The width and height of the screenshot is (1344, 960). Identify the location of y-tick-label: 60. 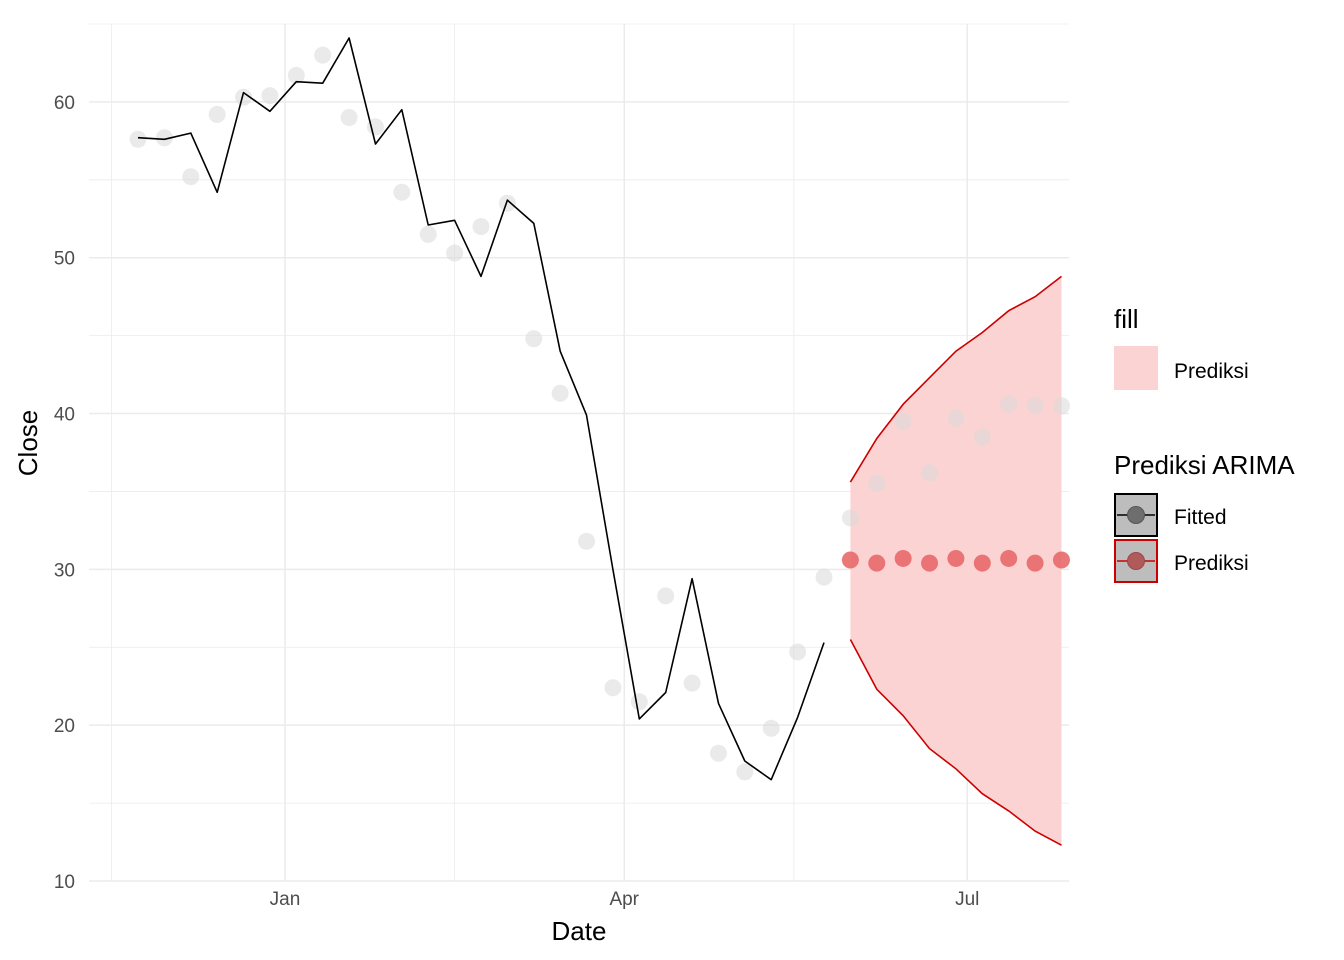
(64, 103).